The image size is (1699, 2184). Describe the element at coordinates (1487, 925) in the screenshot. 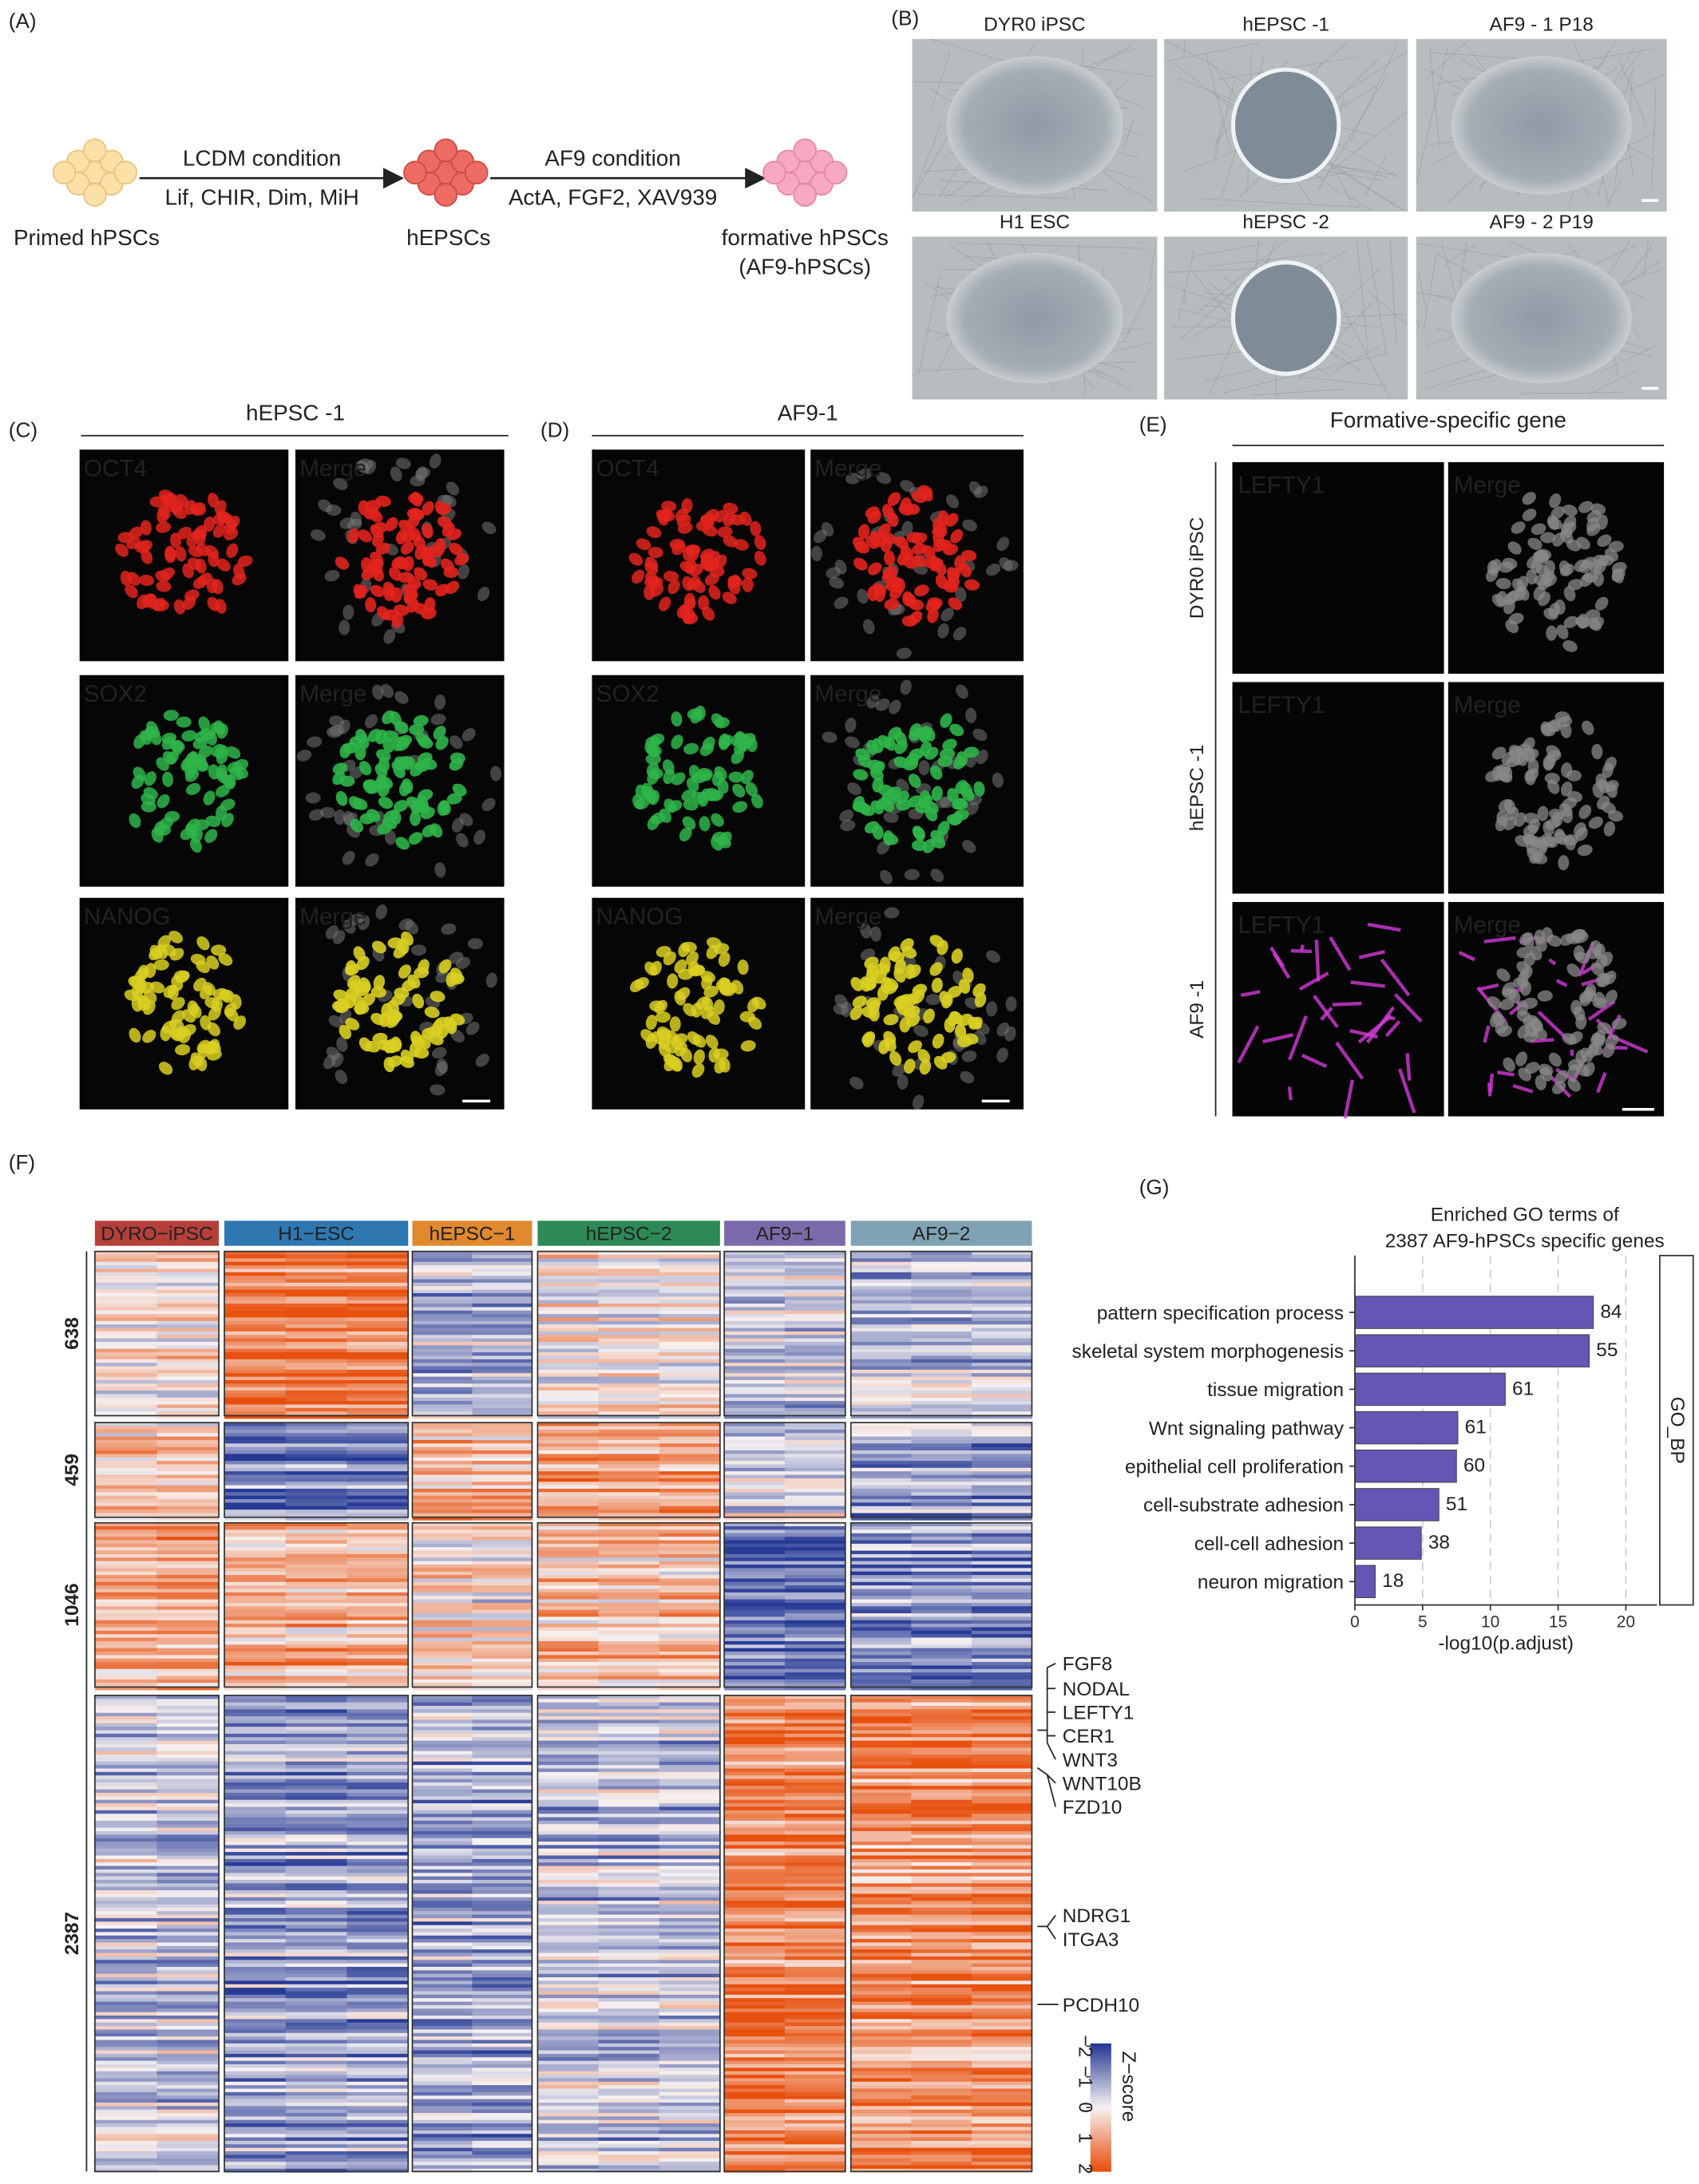

I see `stain-label: Merge` at that location.